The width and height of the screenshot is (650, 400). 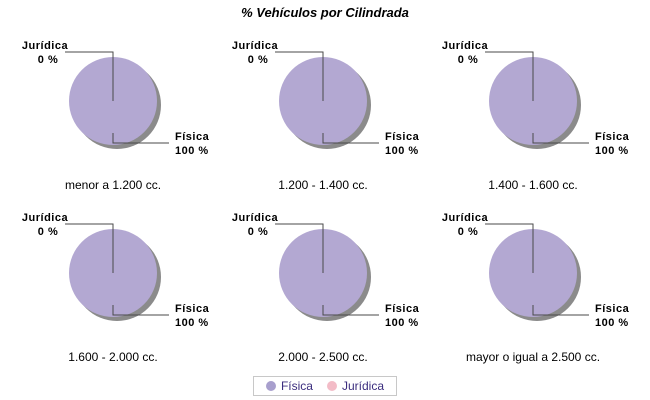 What do you see at coordinates (296, 386) in the screenshot?
I see `legend-label-fisica: Física` at bounding box center [296, 386].